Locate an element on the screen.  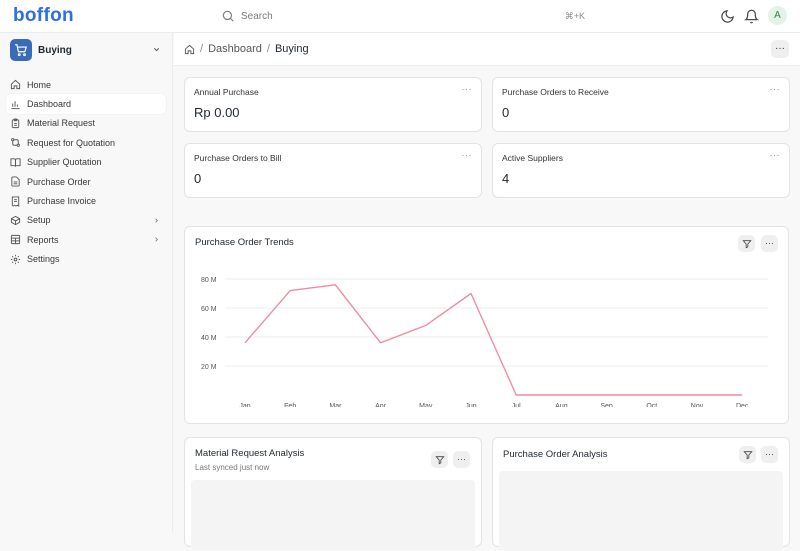
y-tick-label: 40 M is located at coordinates (209, 338).